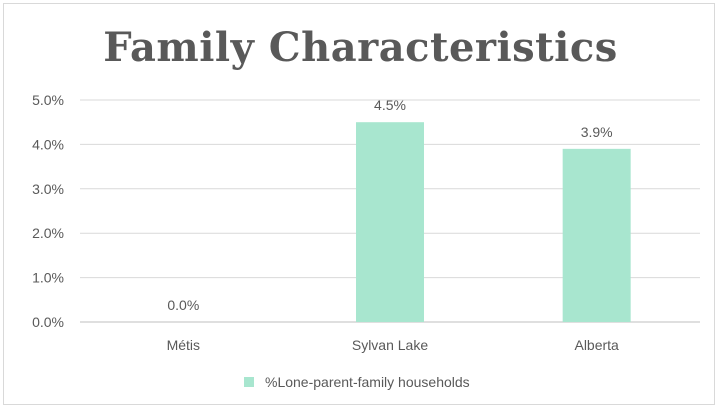  What do you see at coordinates (48, 278) in the screenshot?
I see `y-tick-label: 1.0%` at bounding box center [48, 278].